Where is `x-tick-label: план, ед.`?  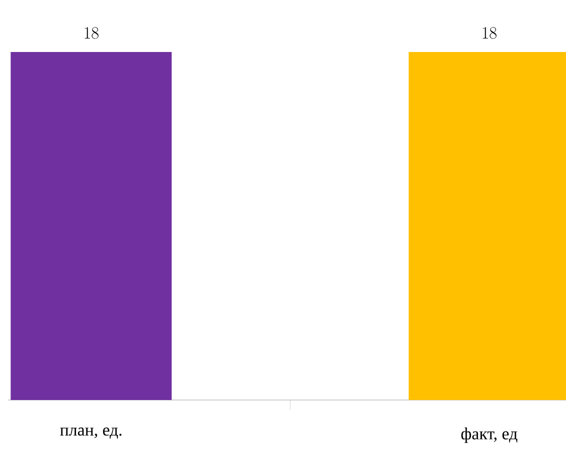
x-tick-label: план, ед. is located at coordinates (91, 433).